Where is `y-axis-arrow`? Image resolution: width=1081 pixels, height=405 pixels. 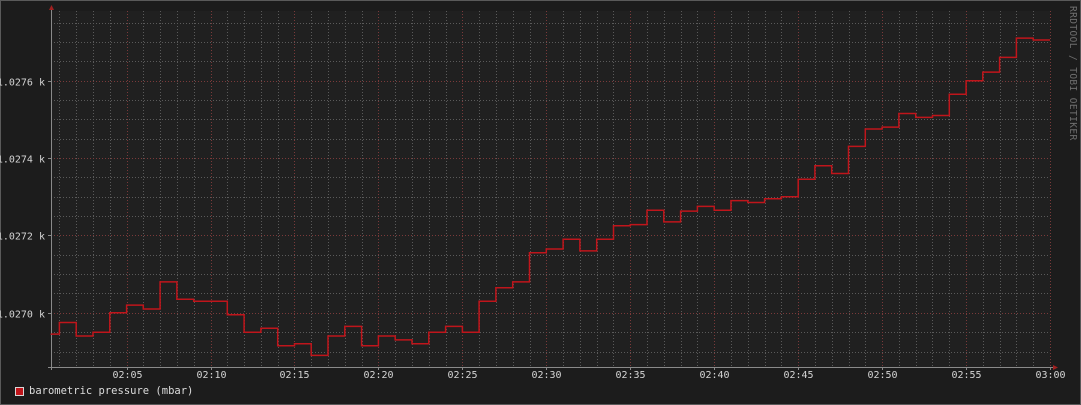 y-axis-arrow is located at coordinates (51, 7).